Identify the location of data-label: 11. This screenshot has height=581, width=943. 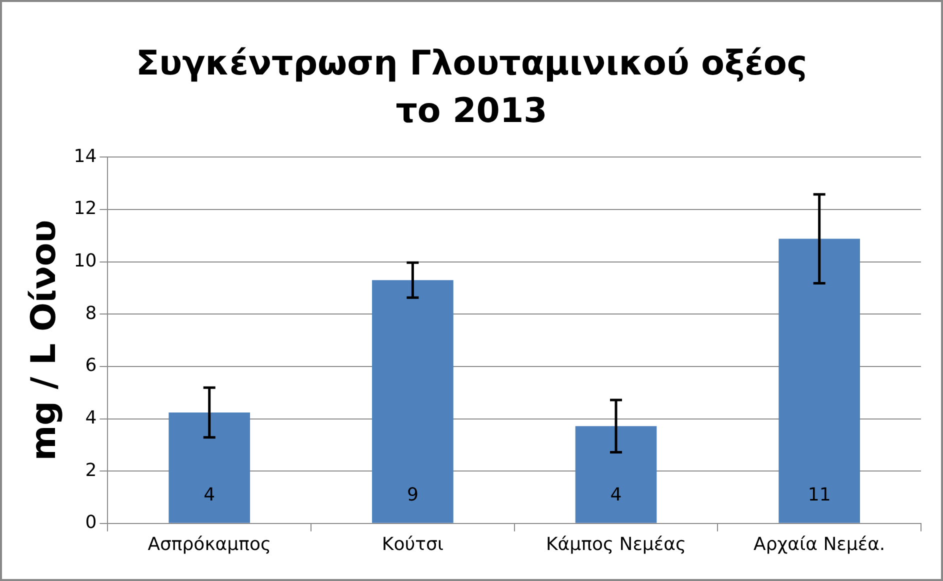
(819, 495).